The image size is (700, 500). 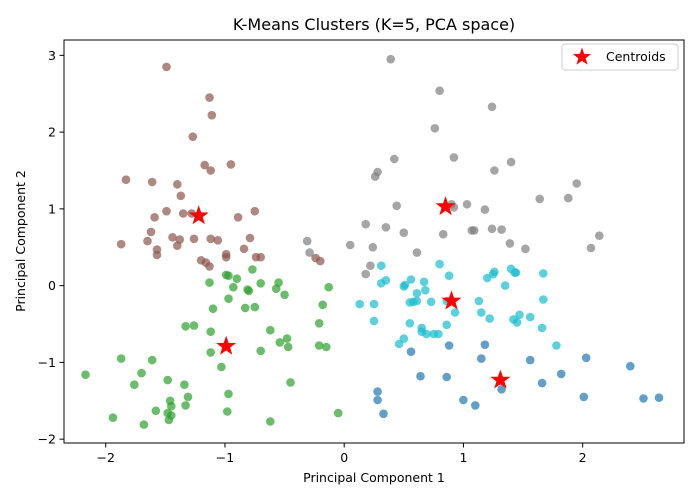 I want to click on y-tick-label: 3, so click(x=52, y=55).